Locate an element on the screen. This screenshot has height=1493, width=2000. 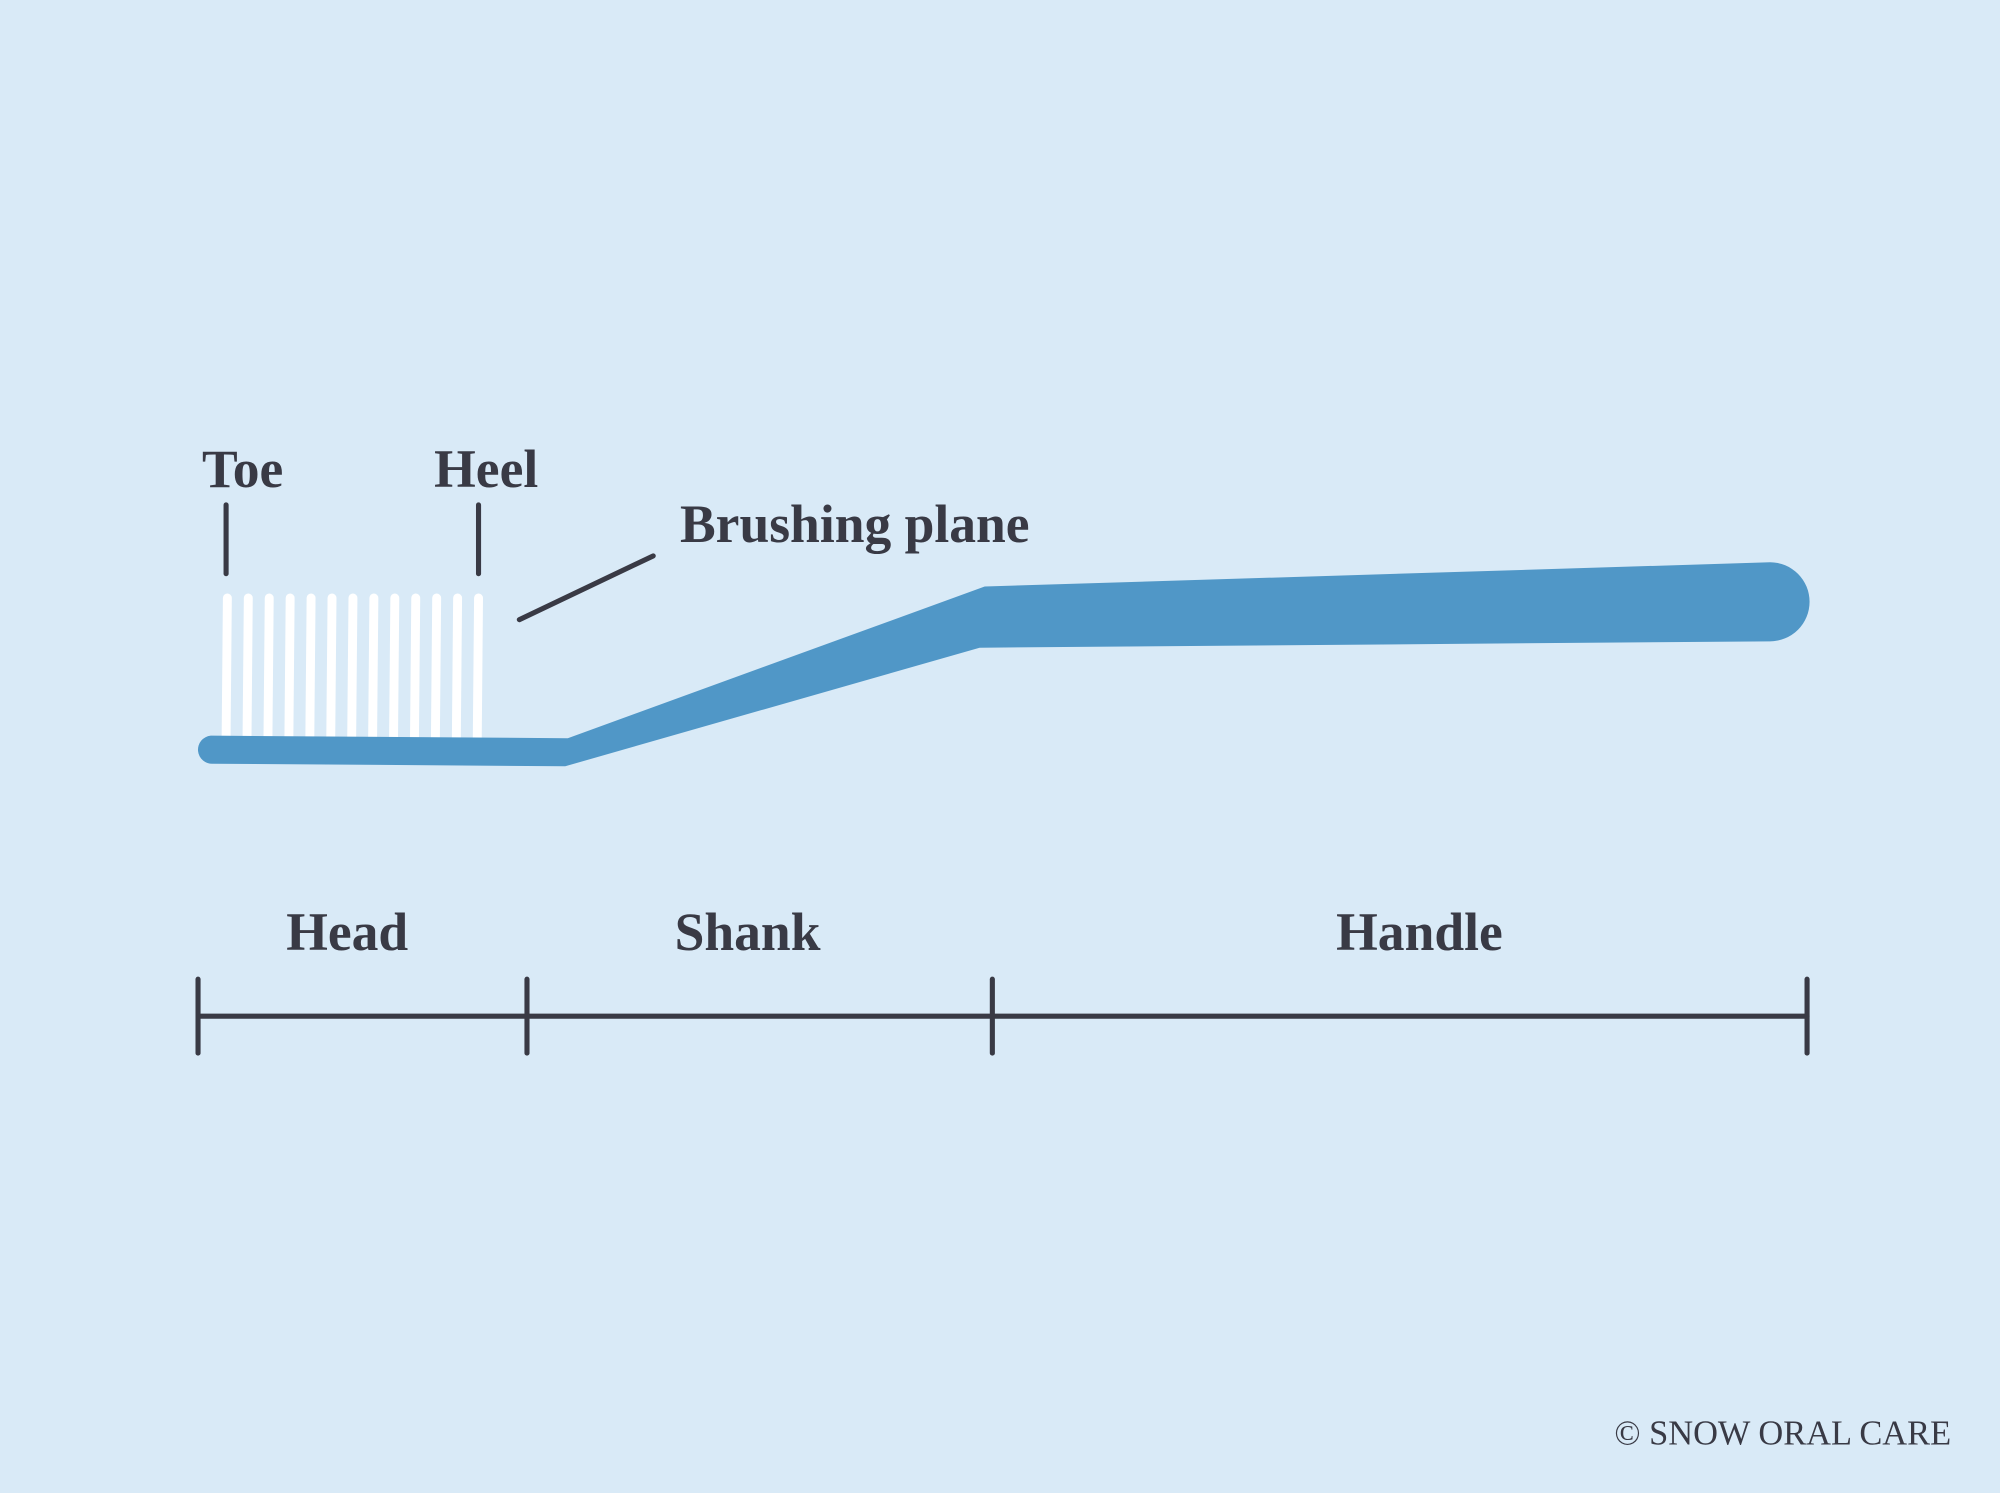
section-scale is located at coordinates (1002, 1016).